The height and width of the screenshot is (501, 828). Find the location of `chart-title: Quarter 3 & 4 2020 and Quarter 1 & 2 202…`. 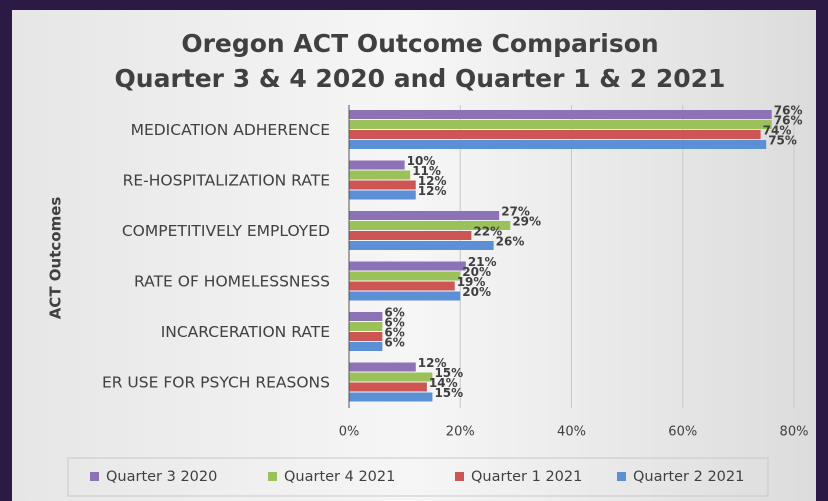

chart-title: Quarter 3 & 4 2020 and Quarter 1 & 2 202… is located at coordinates (420, 78).